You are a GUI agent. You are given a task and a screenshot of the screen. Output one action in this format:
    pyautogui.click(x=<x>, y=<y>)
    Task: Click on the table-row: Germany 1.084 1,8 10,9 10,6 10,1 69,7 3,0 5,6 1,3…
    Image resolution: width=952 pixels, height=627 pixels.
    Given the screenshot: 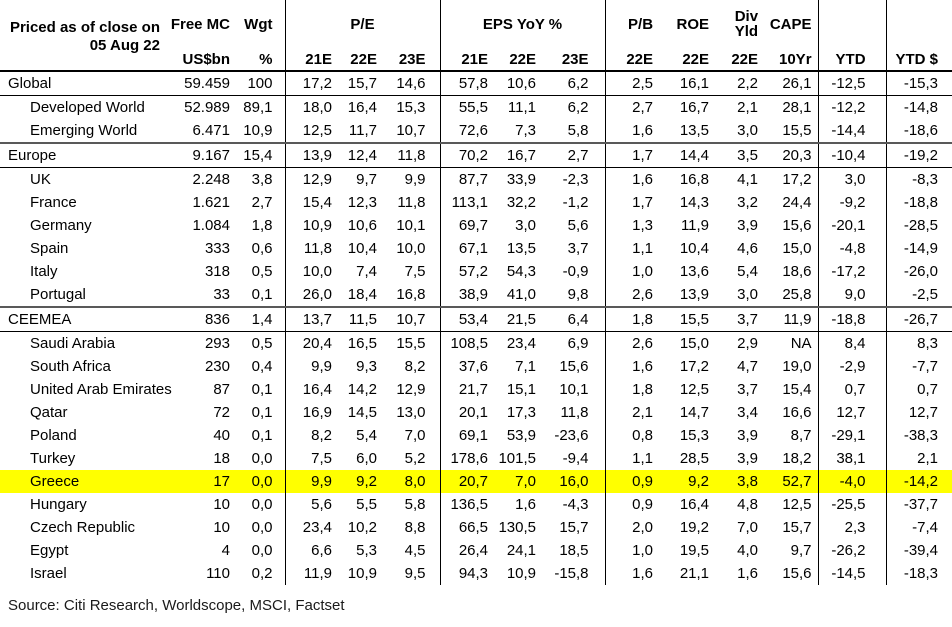 What is the action you would take?
    pyautogui.click(x=476, y=225)
    